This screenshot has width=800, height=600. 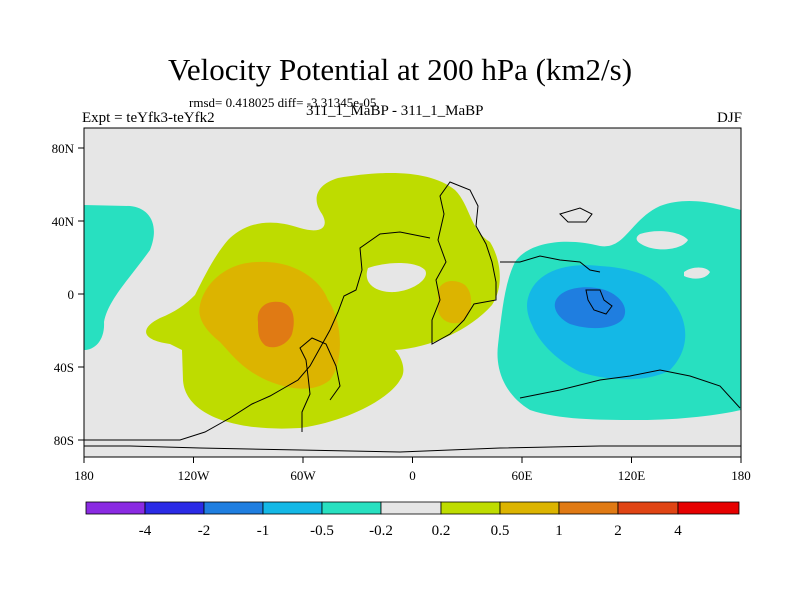 I want to click on case-label: 311_1_MaBP - 311_1_MaBP, so click(x=395, y=111).